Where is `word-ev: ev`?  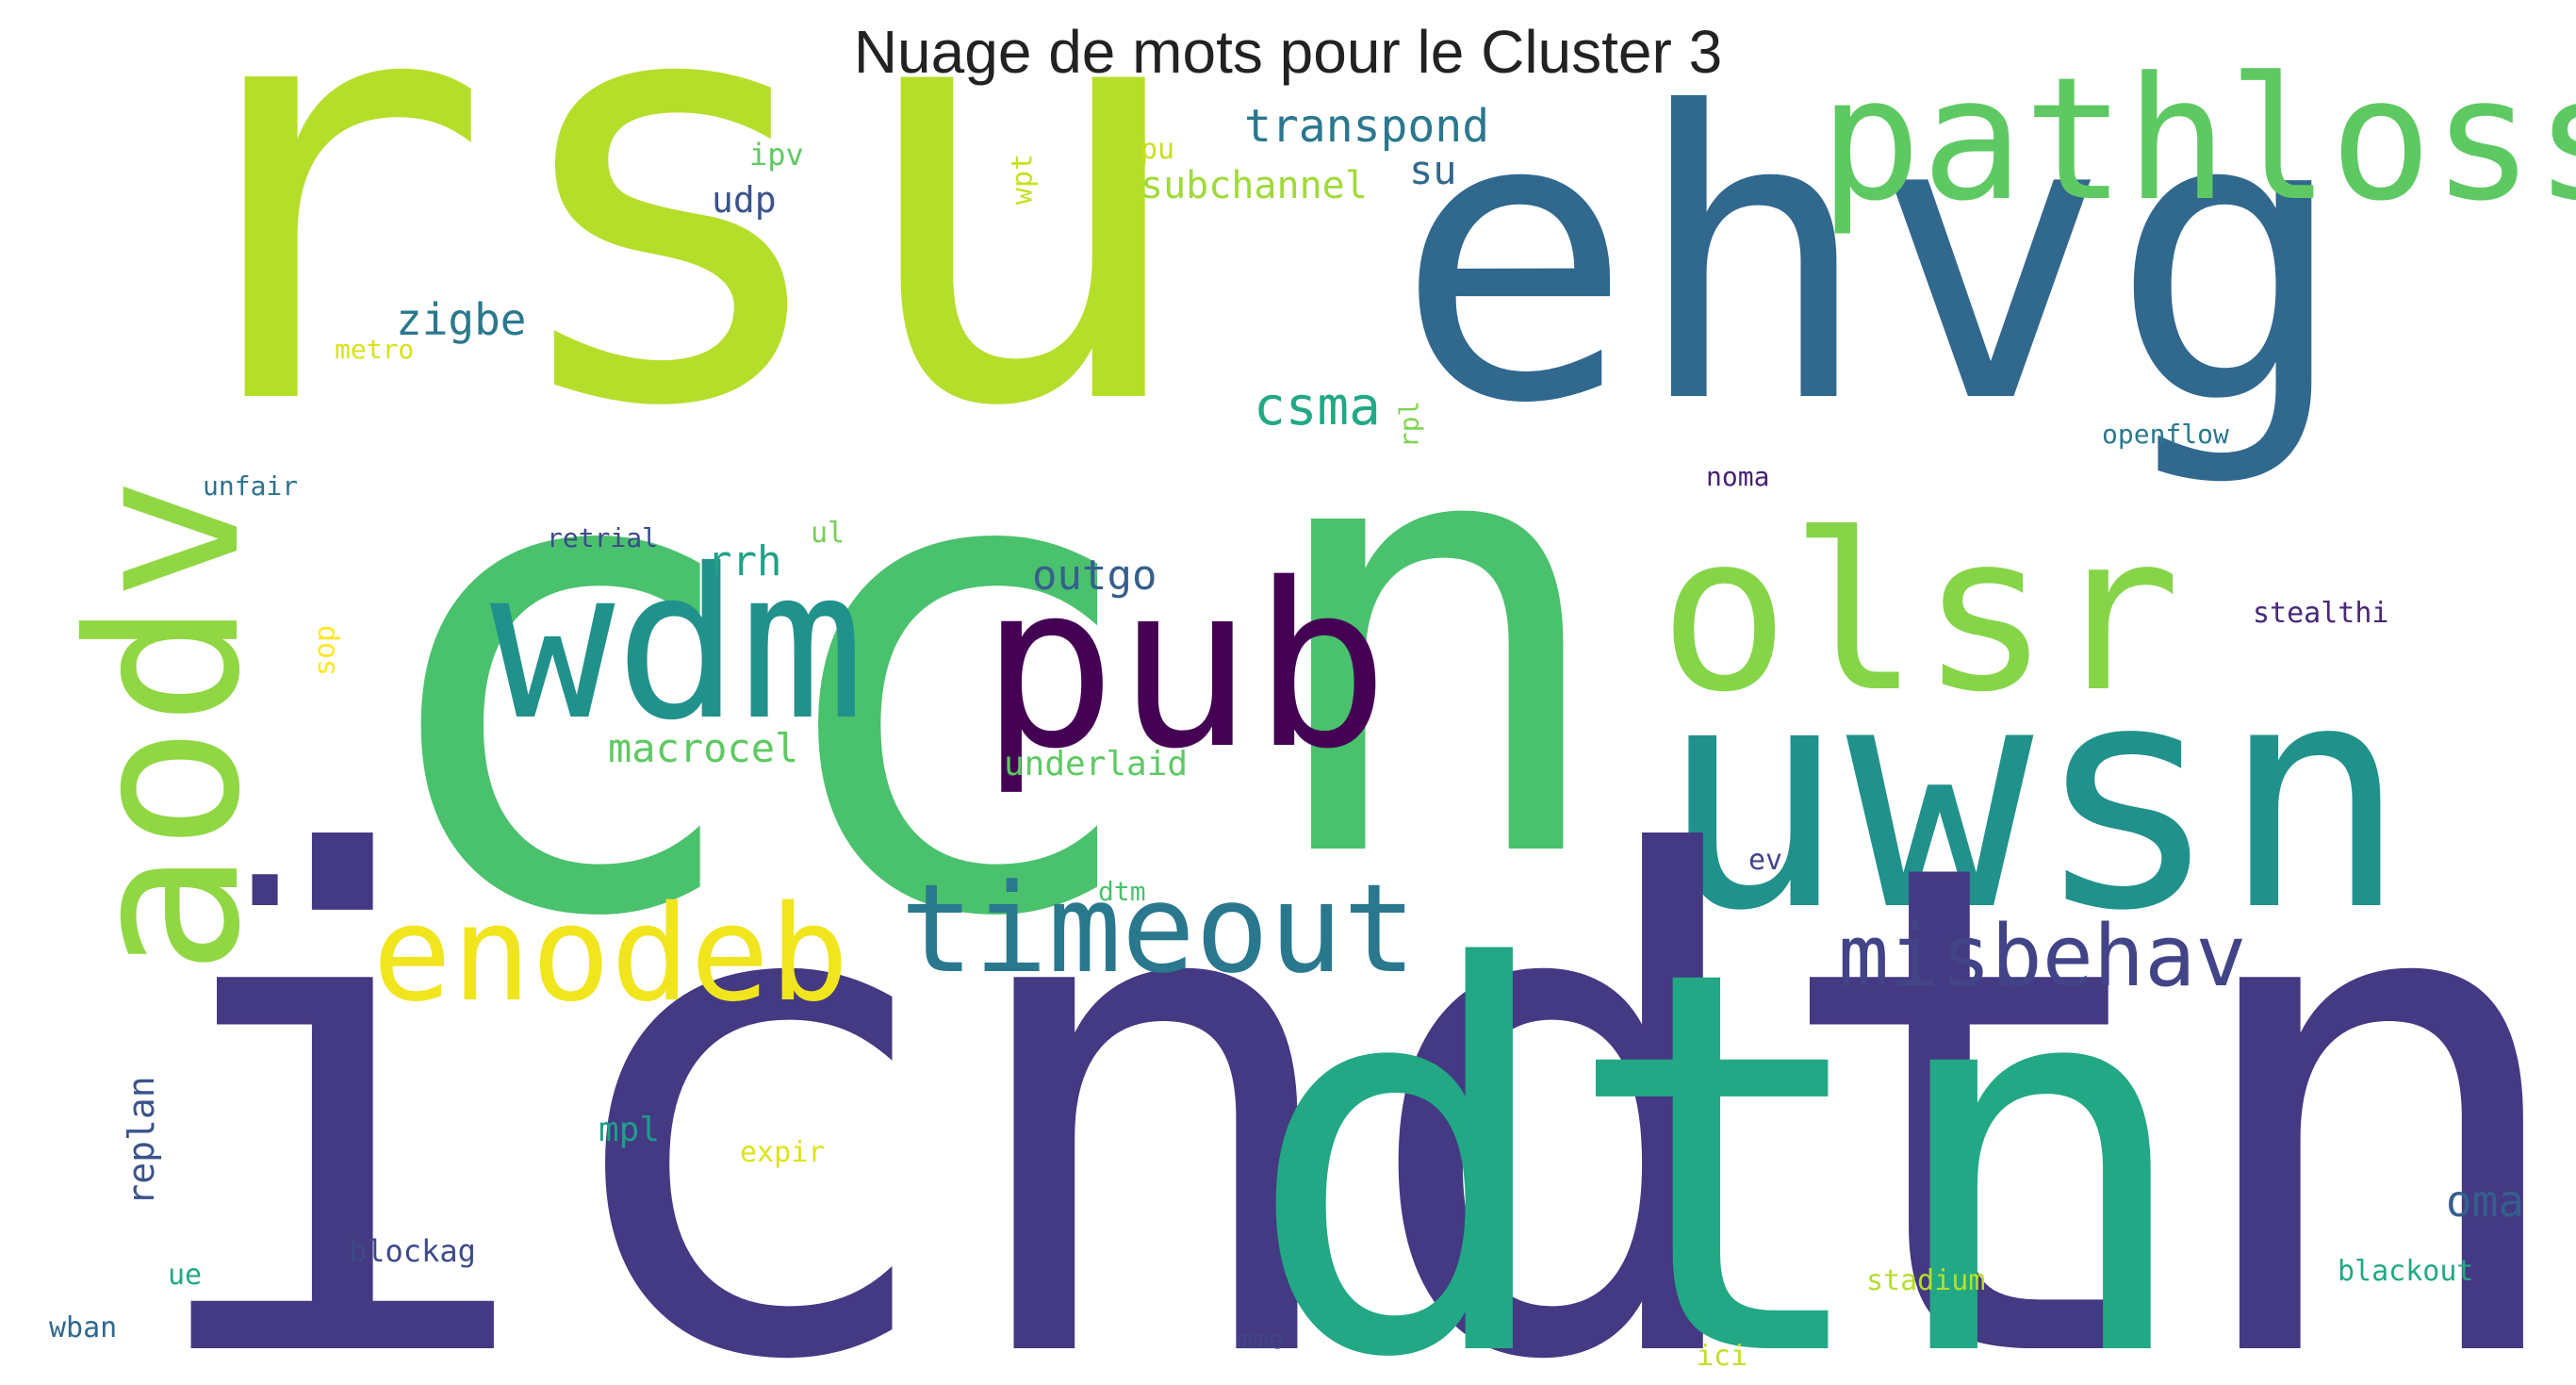 word-ev: ev is located at coordinates (1765, 860).